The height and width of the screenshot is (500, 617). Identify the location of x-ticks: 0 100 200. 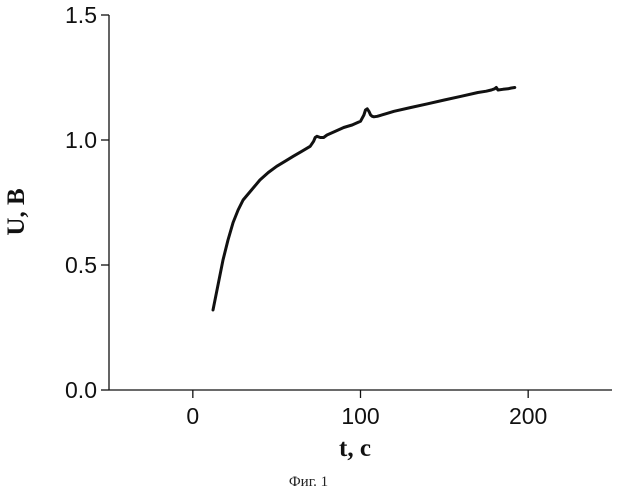
(366, 409).